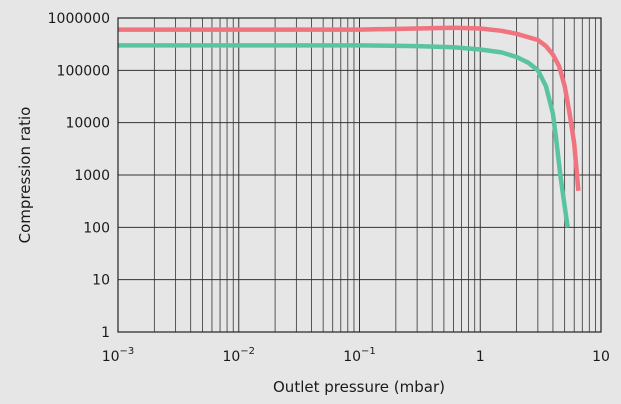  Describe the element at coordinates (359, 387) in the screenshot. I see `x-axis-title: Outlet pressure (mbar)` at that location.